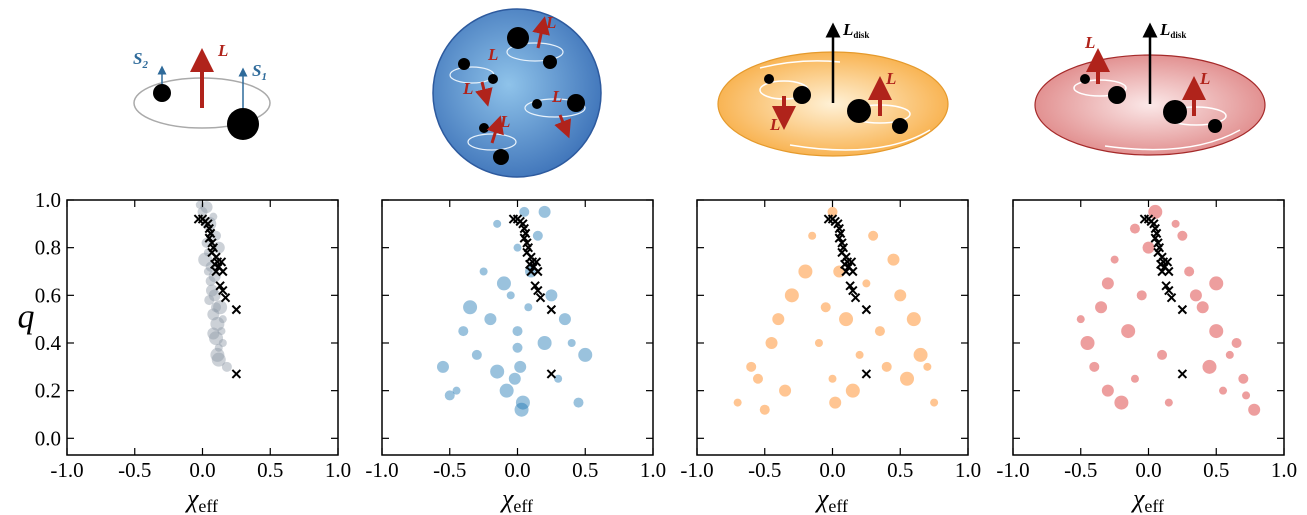  What do you see at coordinates (381, 470) in the screenshot?
I see `x-tick-label: -1.0` at bounding box center [381, 470].